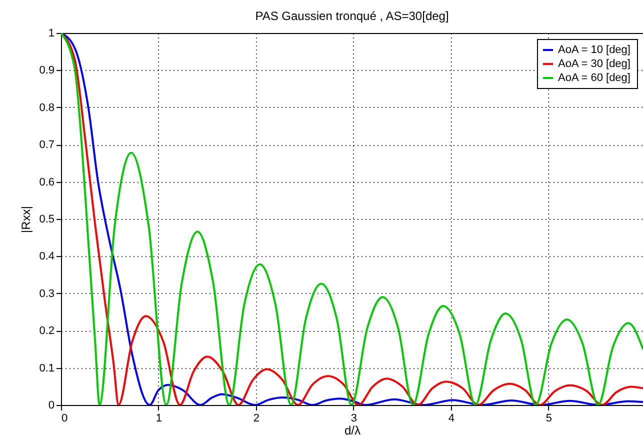  What do you see at coordinates (594, 64) in the screenshot?
I see `legend-label: AoA = 30 [deg]` at bounding box center [594, 64].